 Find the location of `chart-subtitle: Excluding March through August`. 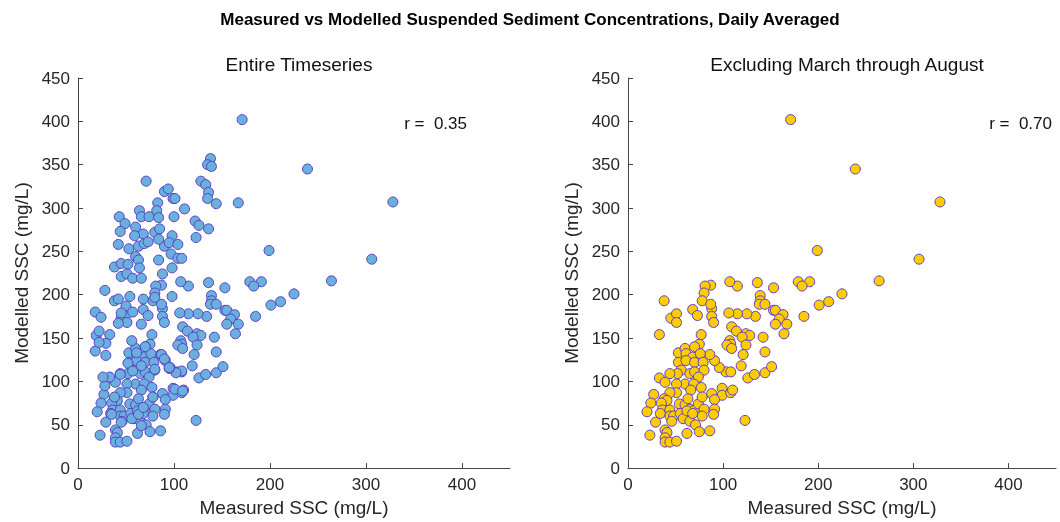

chart-subtitle: Excluding March through August is located at coordinates (847, 64).